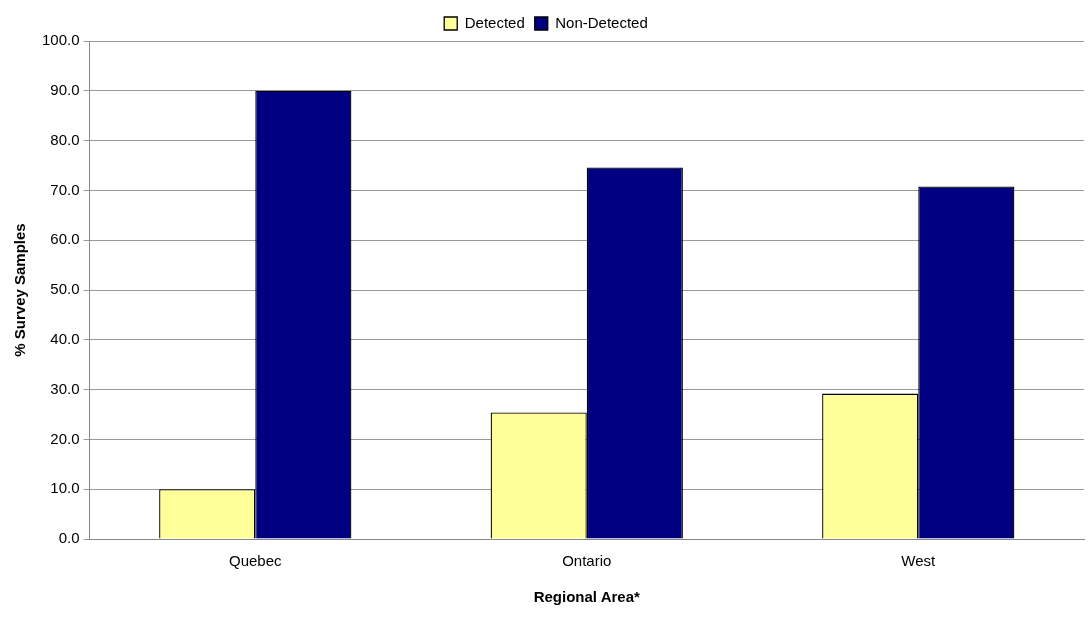 Image resolution: width=1088 pixels, height=617 pixels. Describe the element at coordinates (65, 189) in the screenshot. I see `y-tick-label: 70.0` at that location.